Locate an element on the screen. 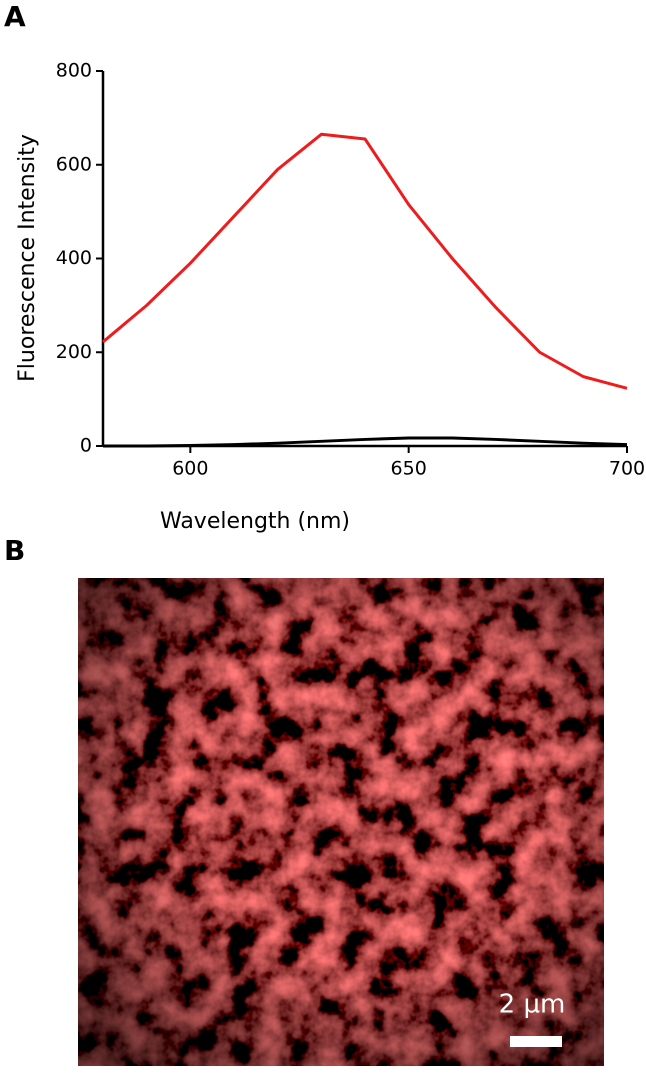 The width and height of the screenshot is (646, 1079). y-tick-label: 400 is located at coordinates (74, 258).